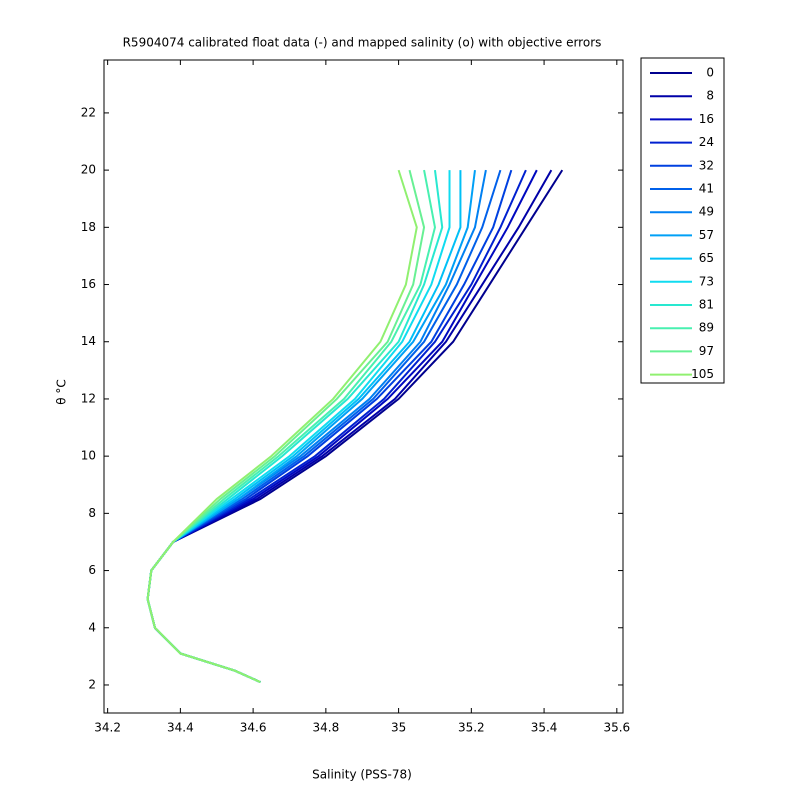 This screenshot has height=800, width=800. I want to click on x-tick-label: 35, so click(398, 728).